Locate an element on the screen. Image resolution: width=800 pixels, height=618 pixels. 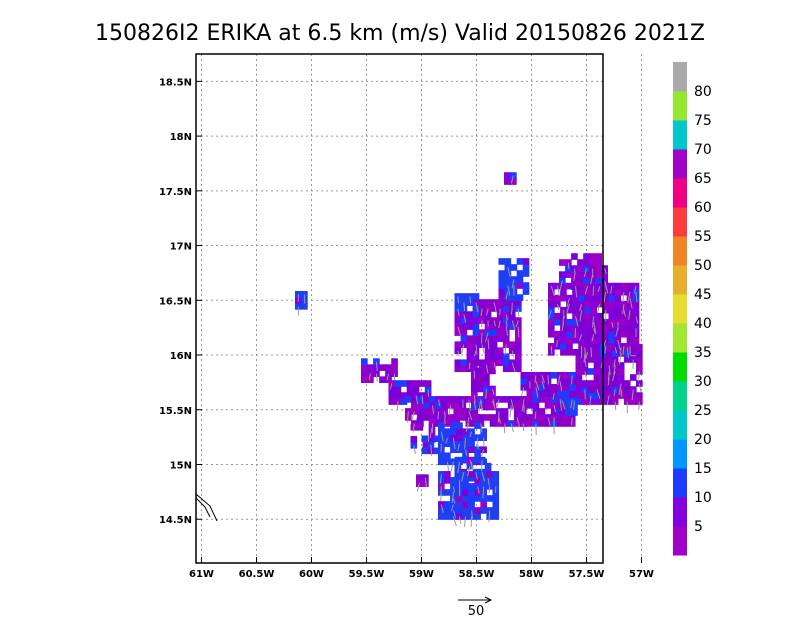
colorbar-label: 10 is located at coordinates (703, 498).